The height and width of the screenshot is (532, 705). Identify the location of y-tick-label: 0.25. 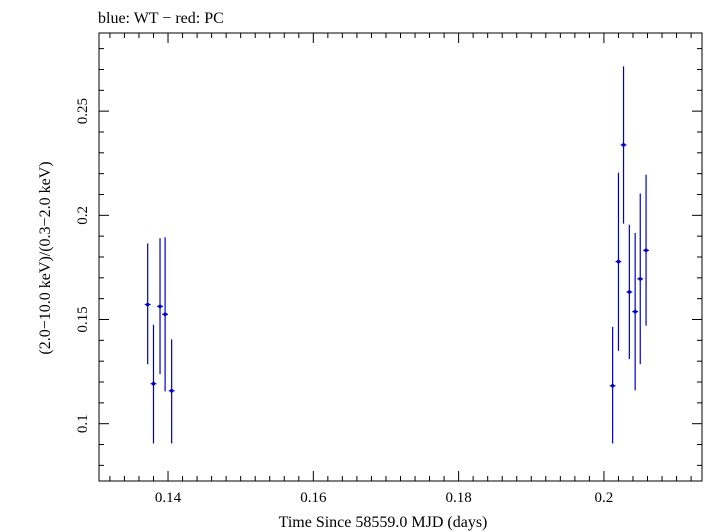
(83, 111).